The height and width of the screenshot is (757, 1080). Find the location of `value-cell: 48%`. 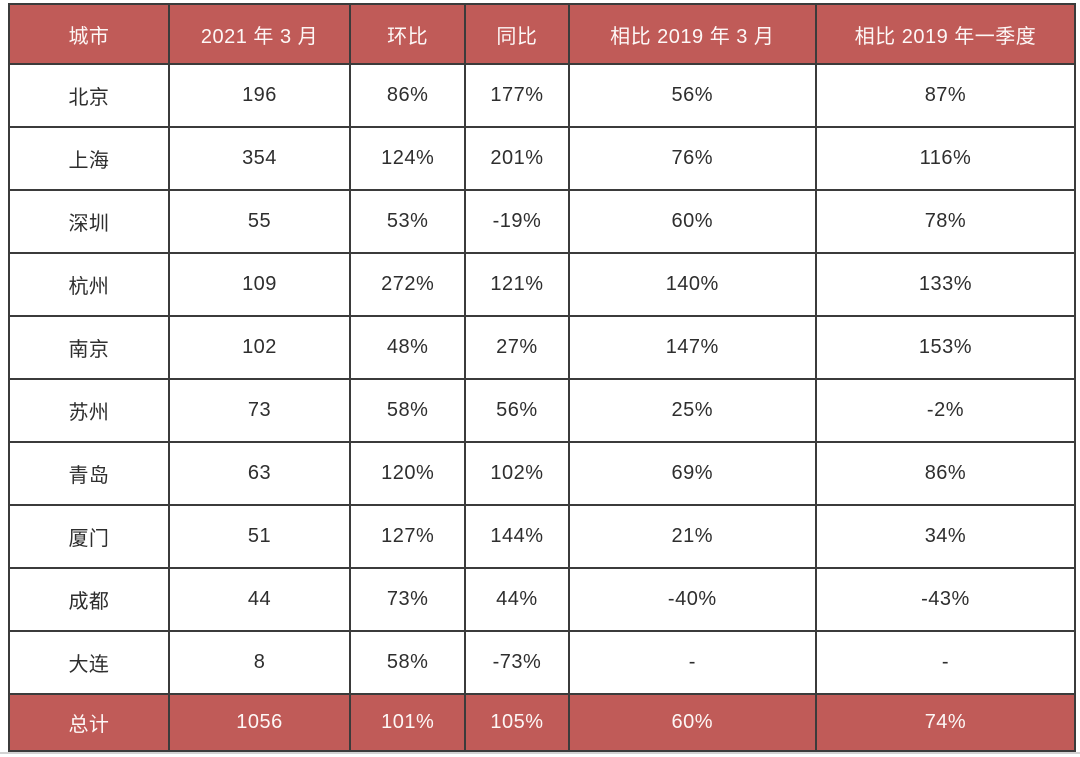

value-cell: 48% is located at coordinates (408, 347).